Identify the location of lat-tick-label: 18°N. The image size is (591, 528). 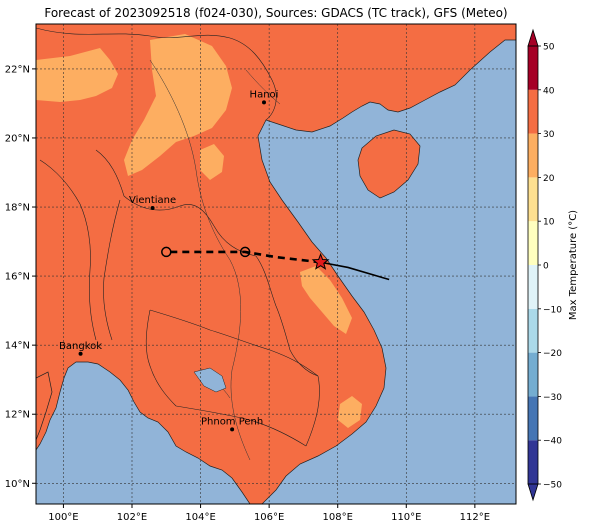
(17, 208).